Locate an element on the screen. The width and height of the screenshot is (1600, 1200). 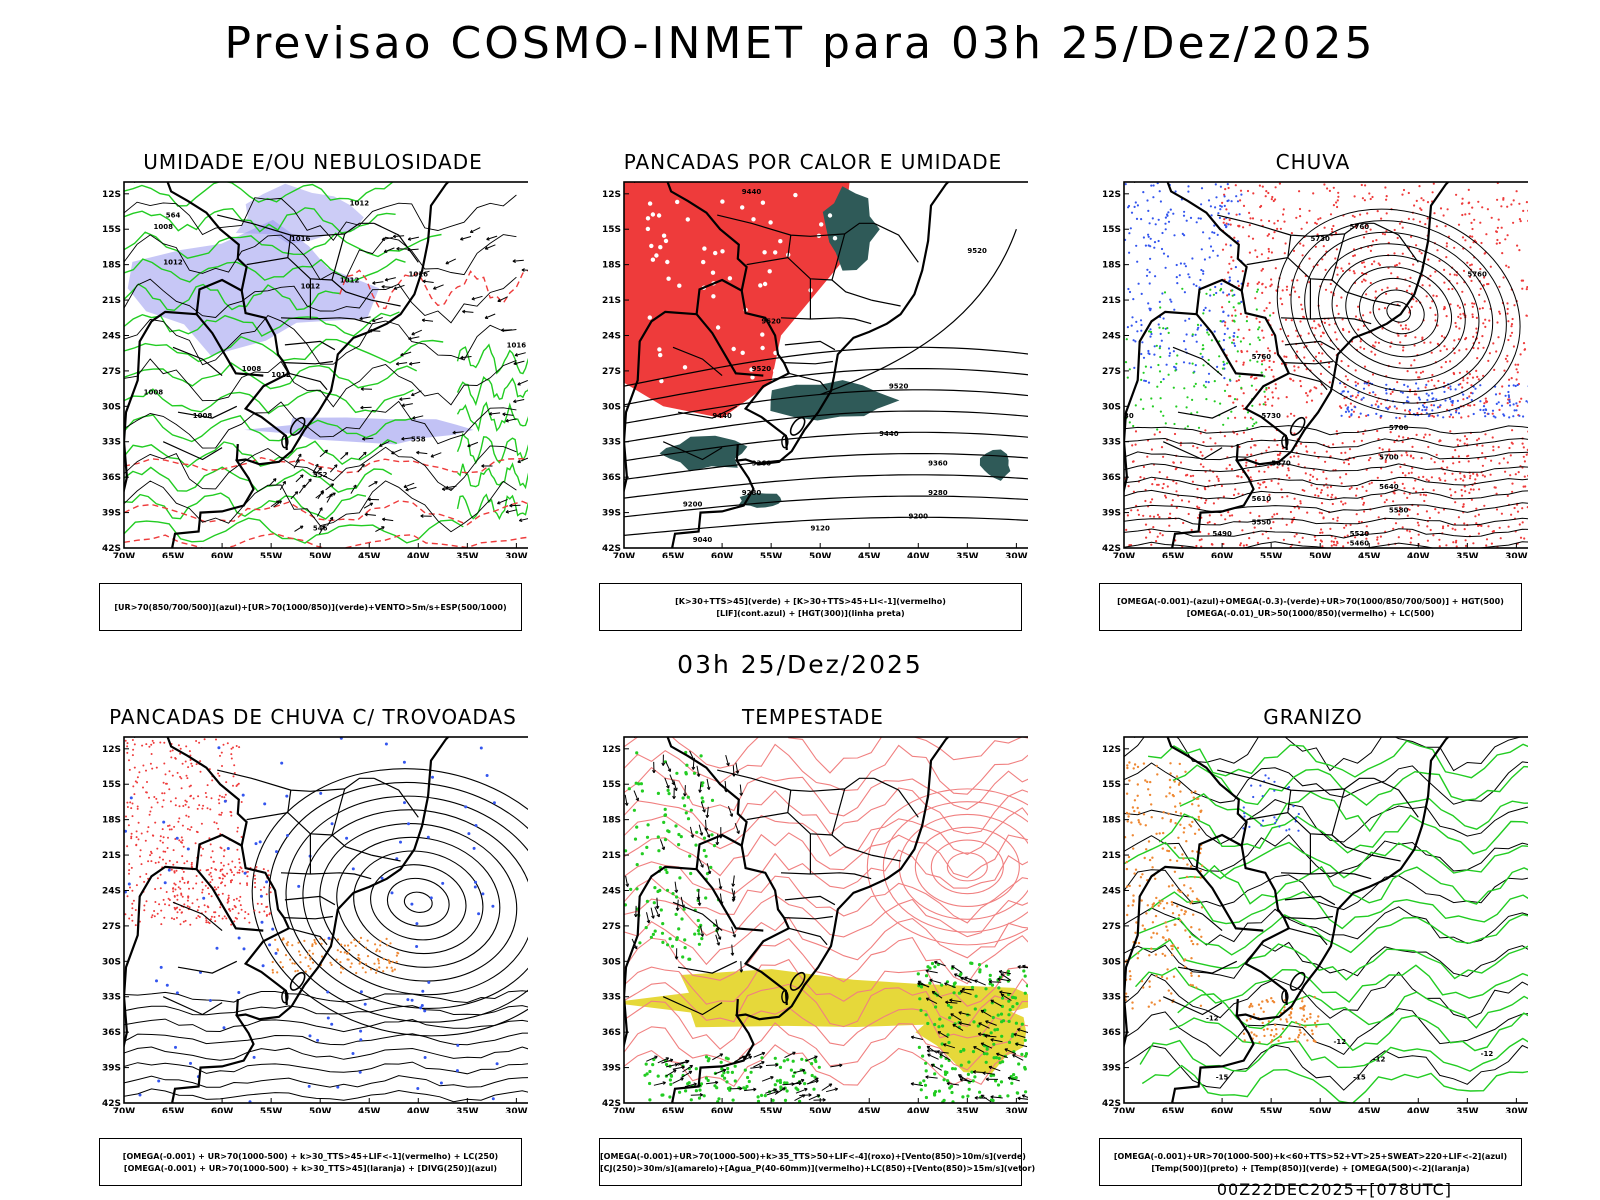
gap is located at coordinates (762, 334).